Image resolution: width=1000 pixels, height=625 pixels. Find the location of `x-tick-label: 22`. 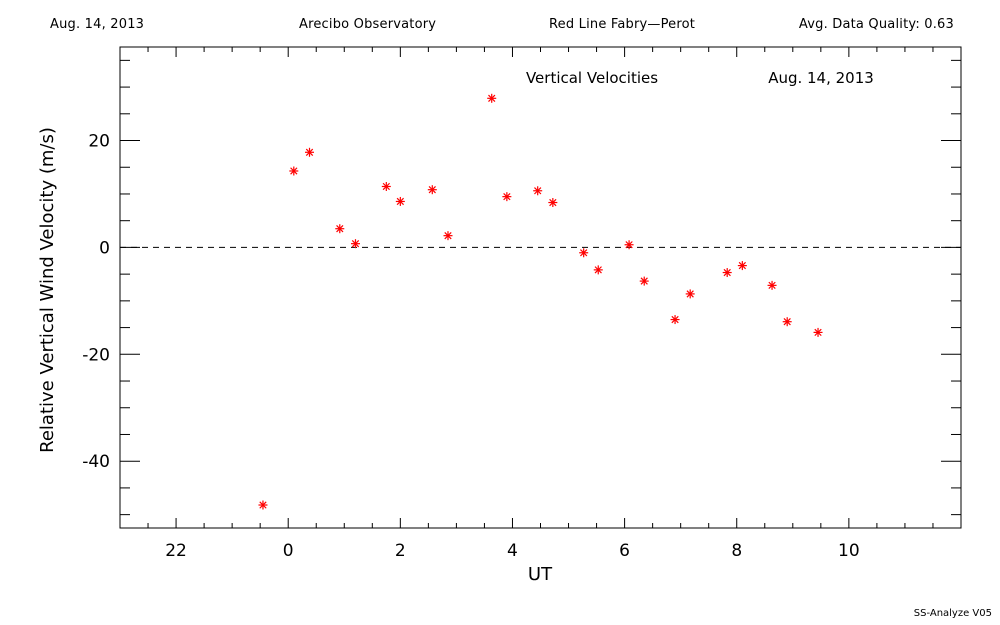

x-tick-label: 22 is located at coordinates (176, 551).